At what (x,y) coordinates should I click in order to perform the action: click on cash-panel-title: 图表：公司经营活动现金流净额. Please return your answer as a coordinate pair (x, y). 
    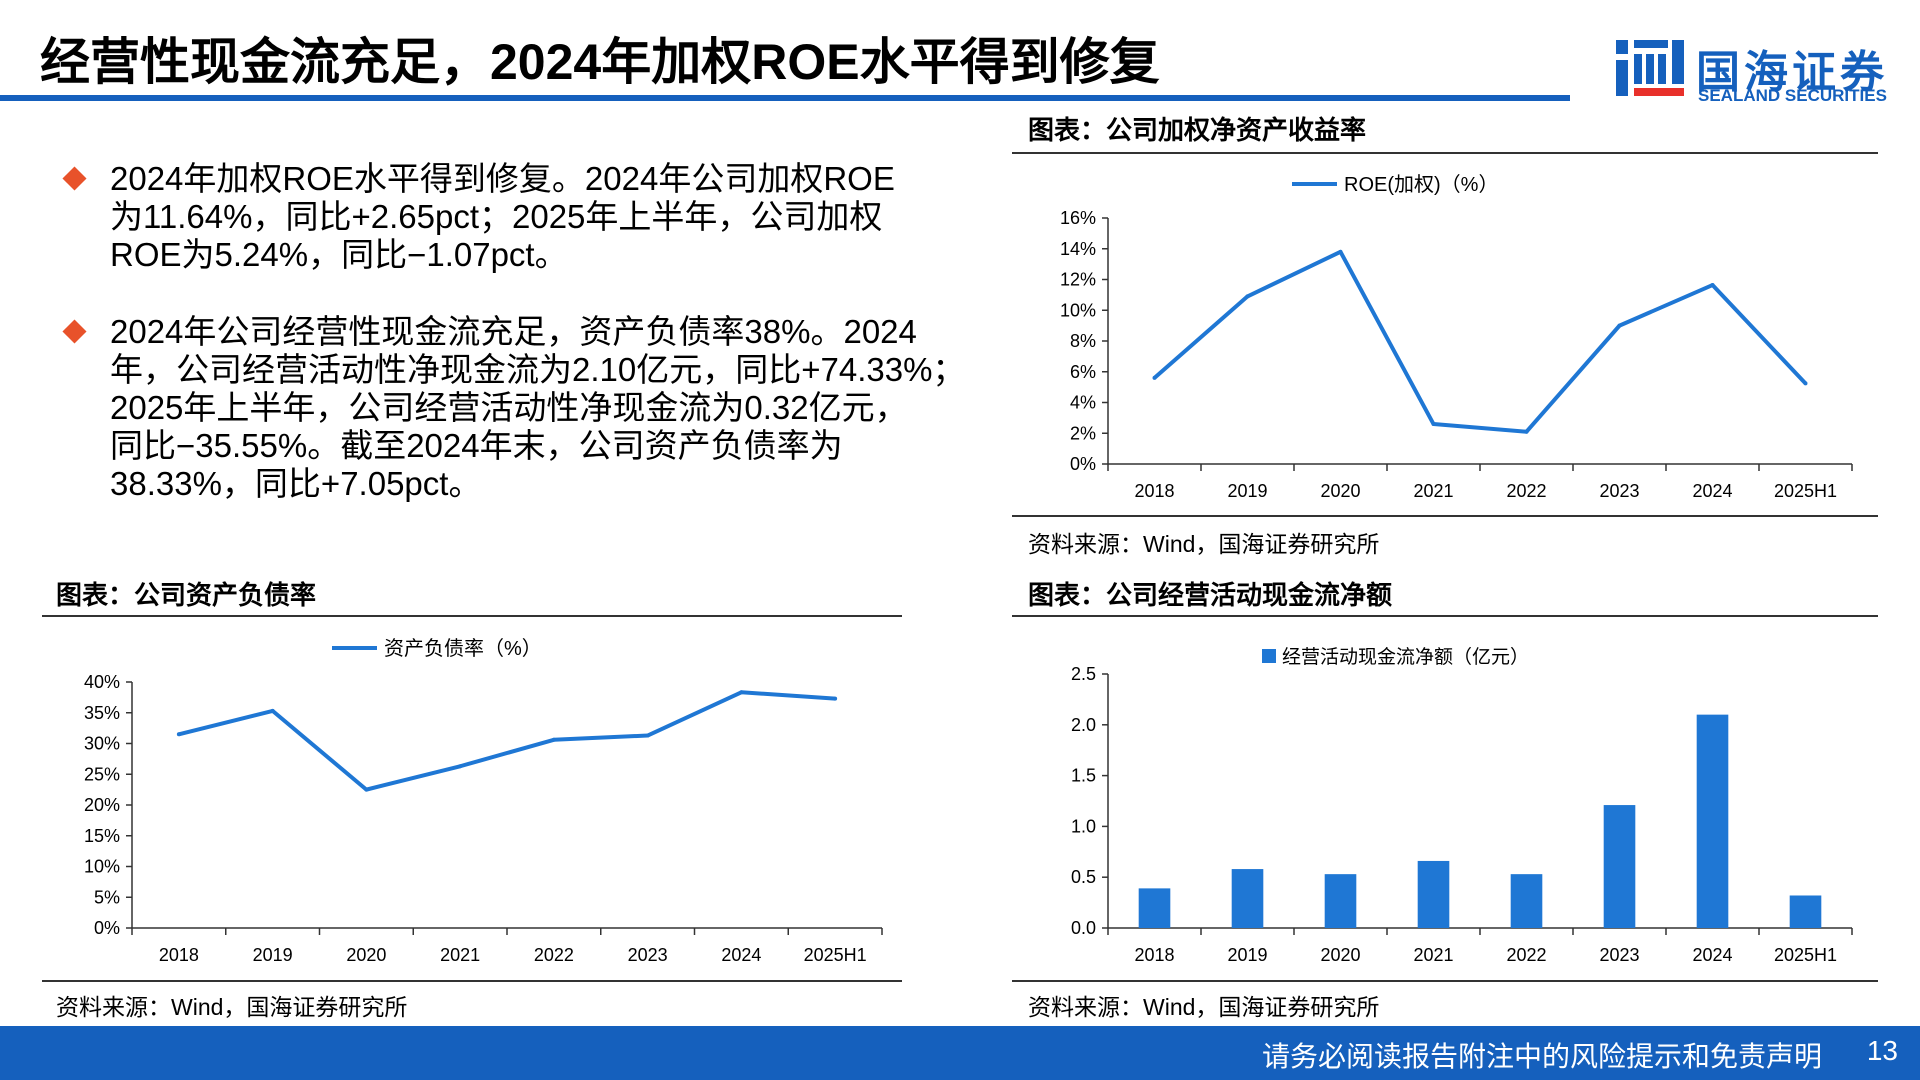
    Looking at the image, I should click on (1210, 595).